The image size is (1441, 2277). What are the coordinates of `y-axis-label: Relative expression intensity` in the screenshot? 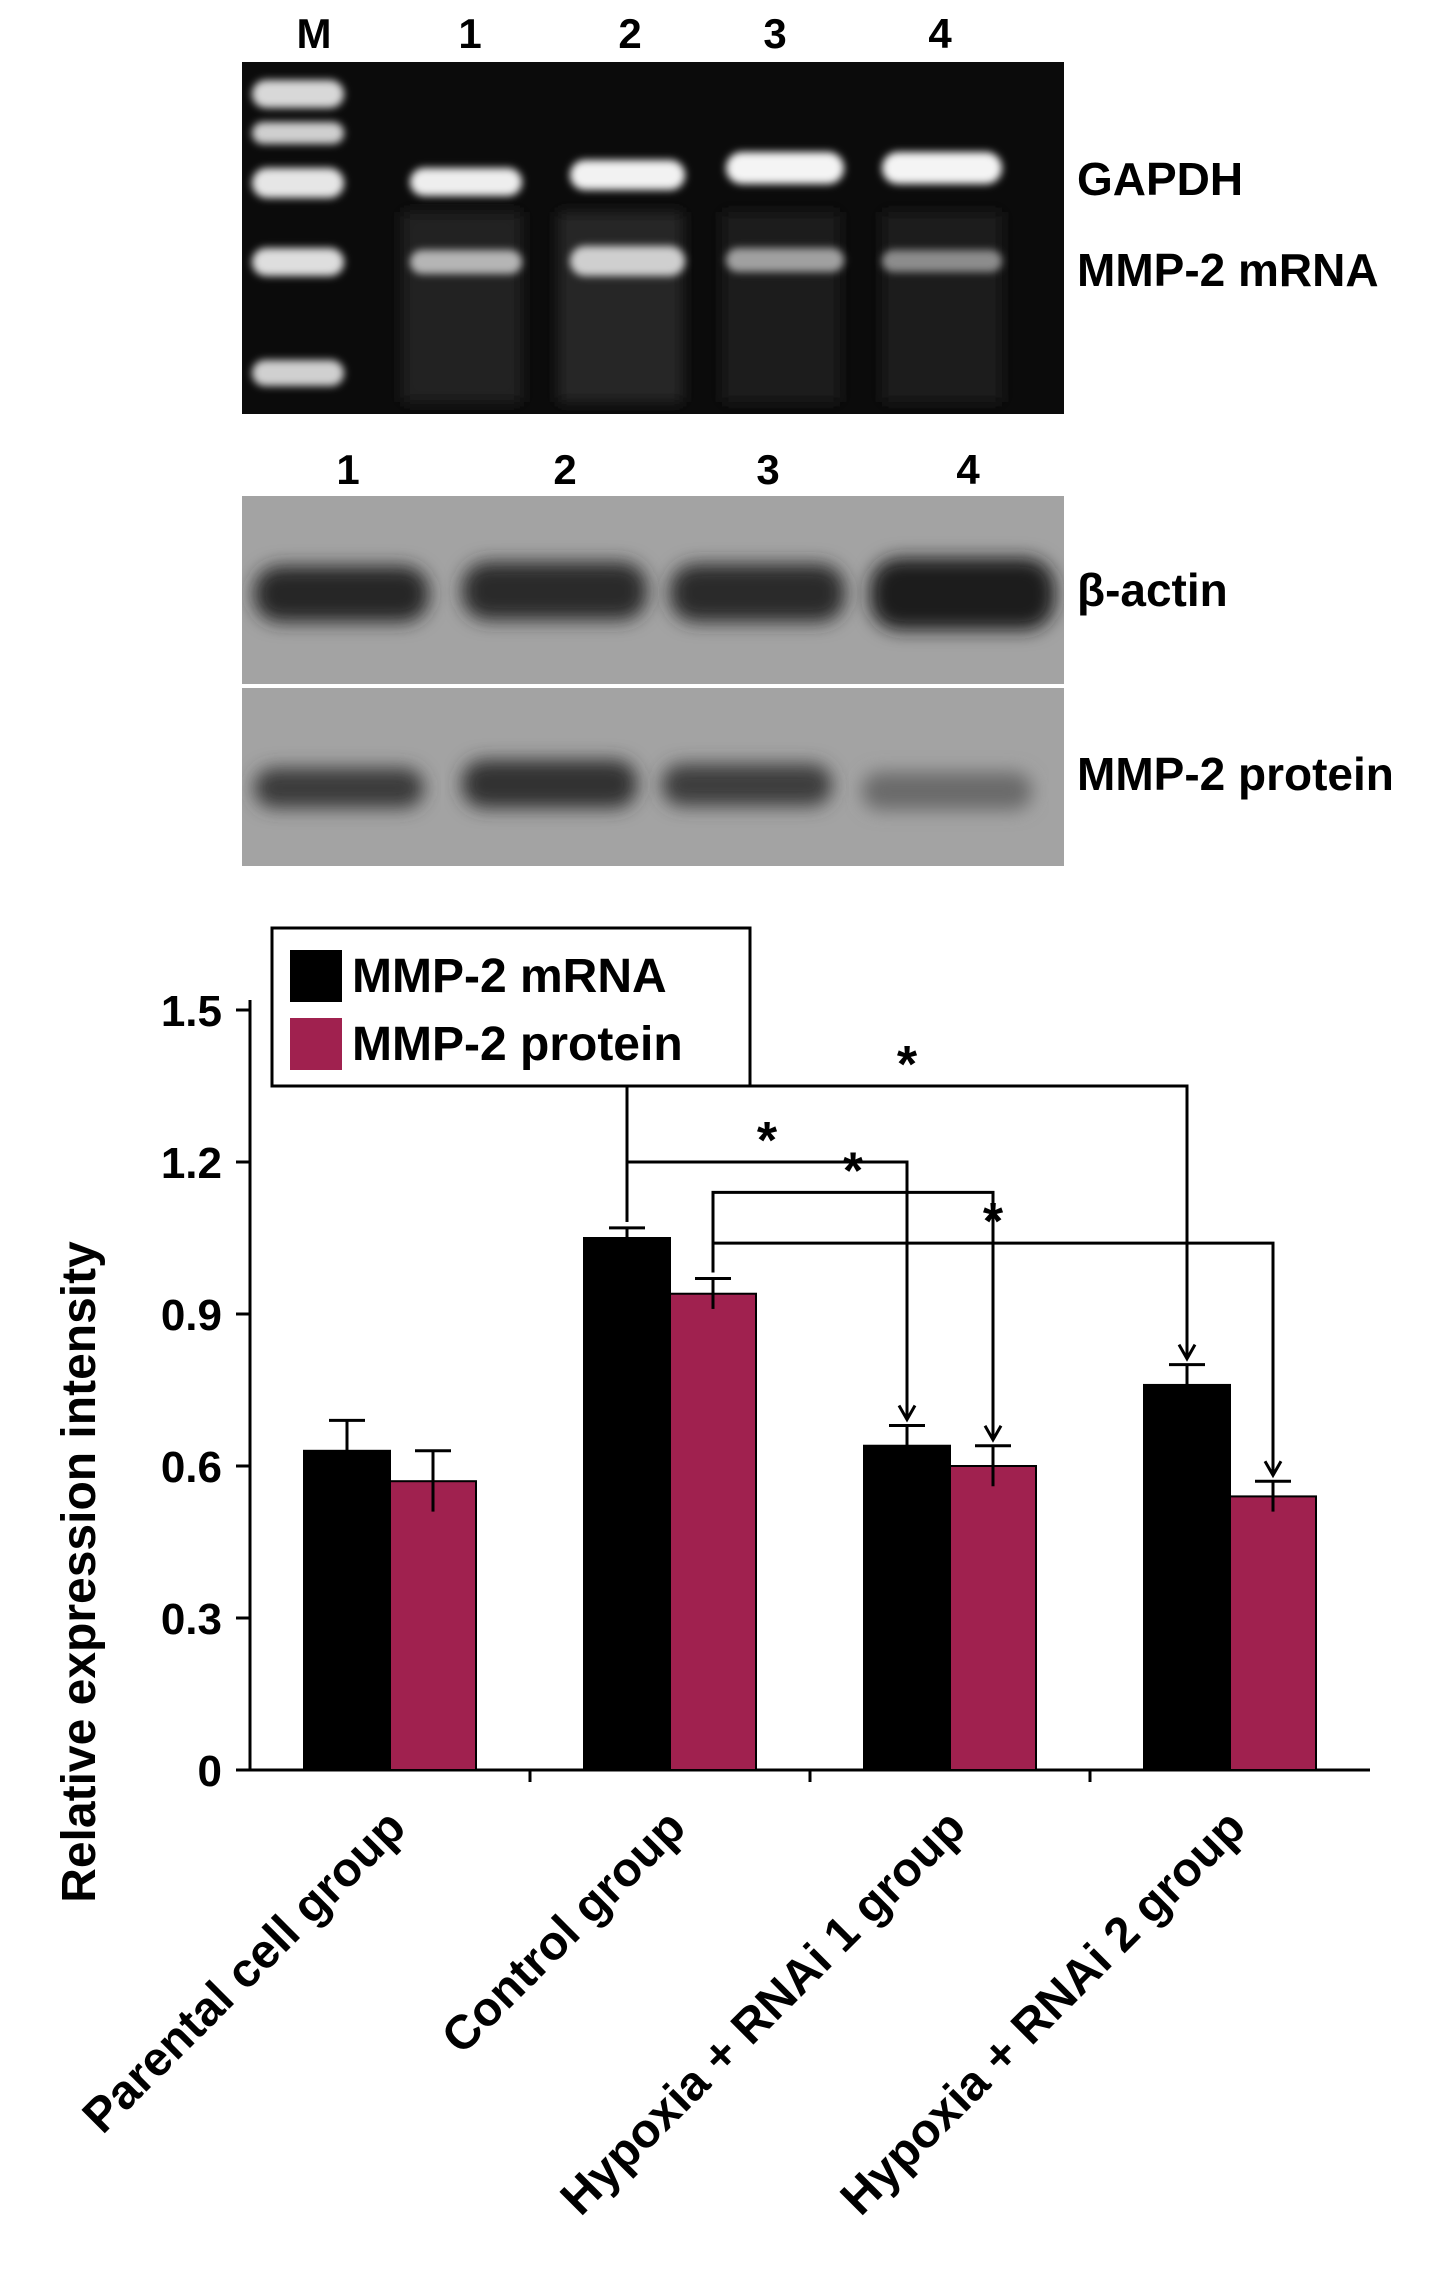 It's located at (79, 1572).